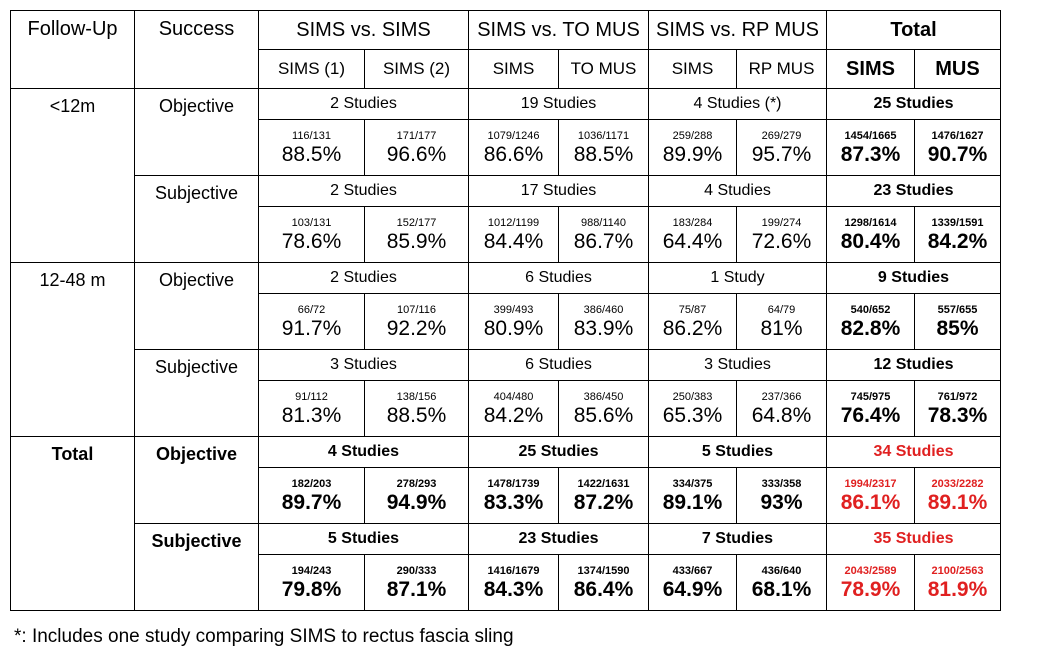  What do you see at coordinates (416, 154) in the screenshot?
I see `percent-value: 96.6%` at bounding box center [416, 154].